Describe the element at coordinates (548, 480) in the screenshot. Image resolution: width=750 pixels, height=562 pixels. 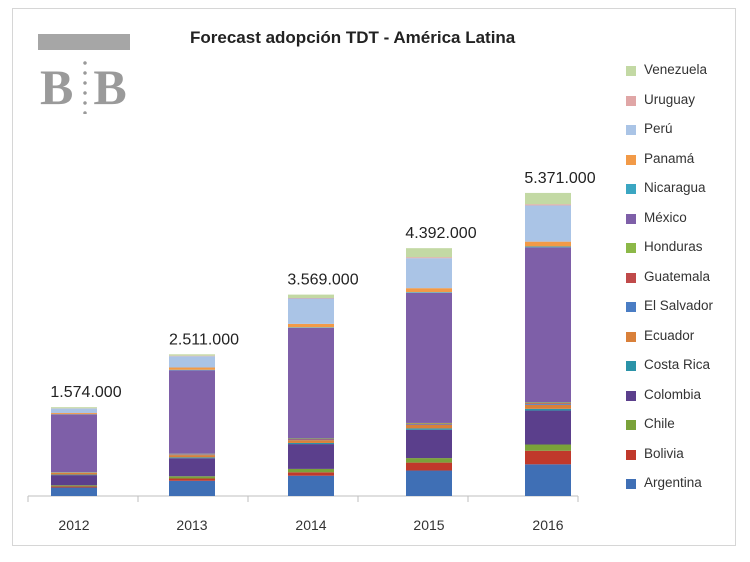
I see `bar-segment-argentina-2016` at that location.